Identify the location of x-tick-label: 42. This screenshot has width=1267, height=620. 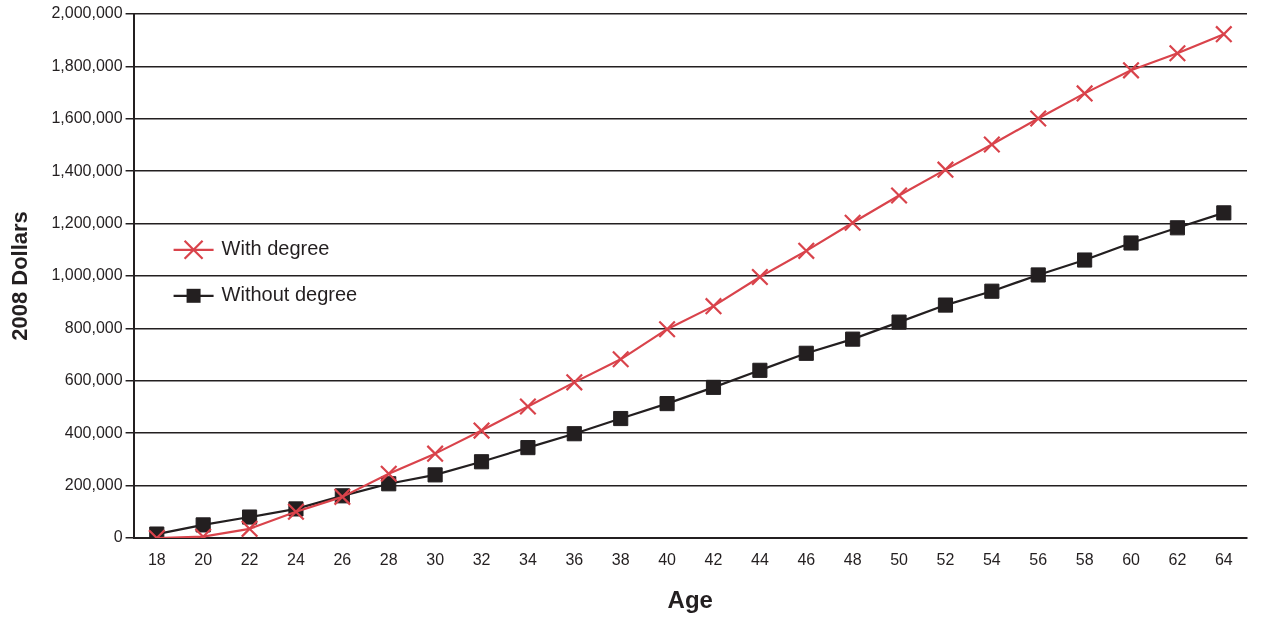
(713, 560).